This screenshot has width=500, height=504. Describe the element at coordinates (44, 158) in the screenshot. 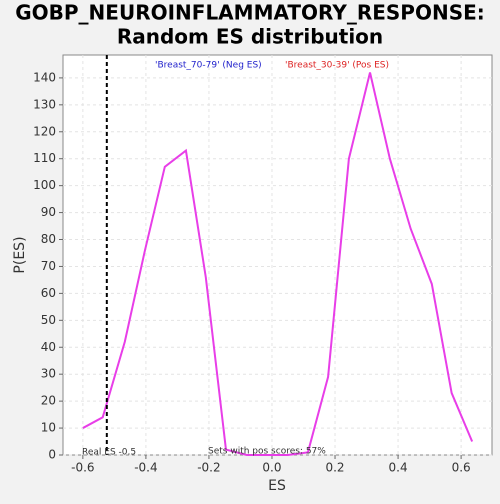

I see `y-tick-label: 110` at that location.